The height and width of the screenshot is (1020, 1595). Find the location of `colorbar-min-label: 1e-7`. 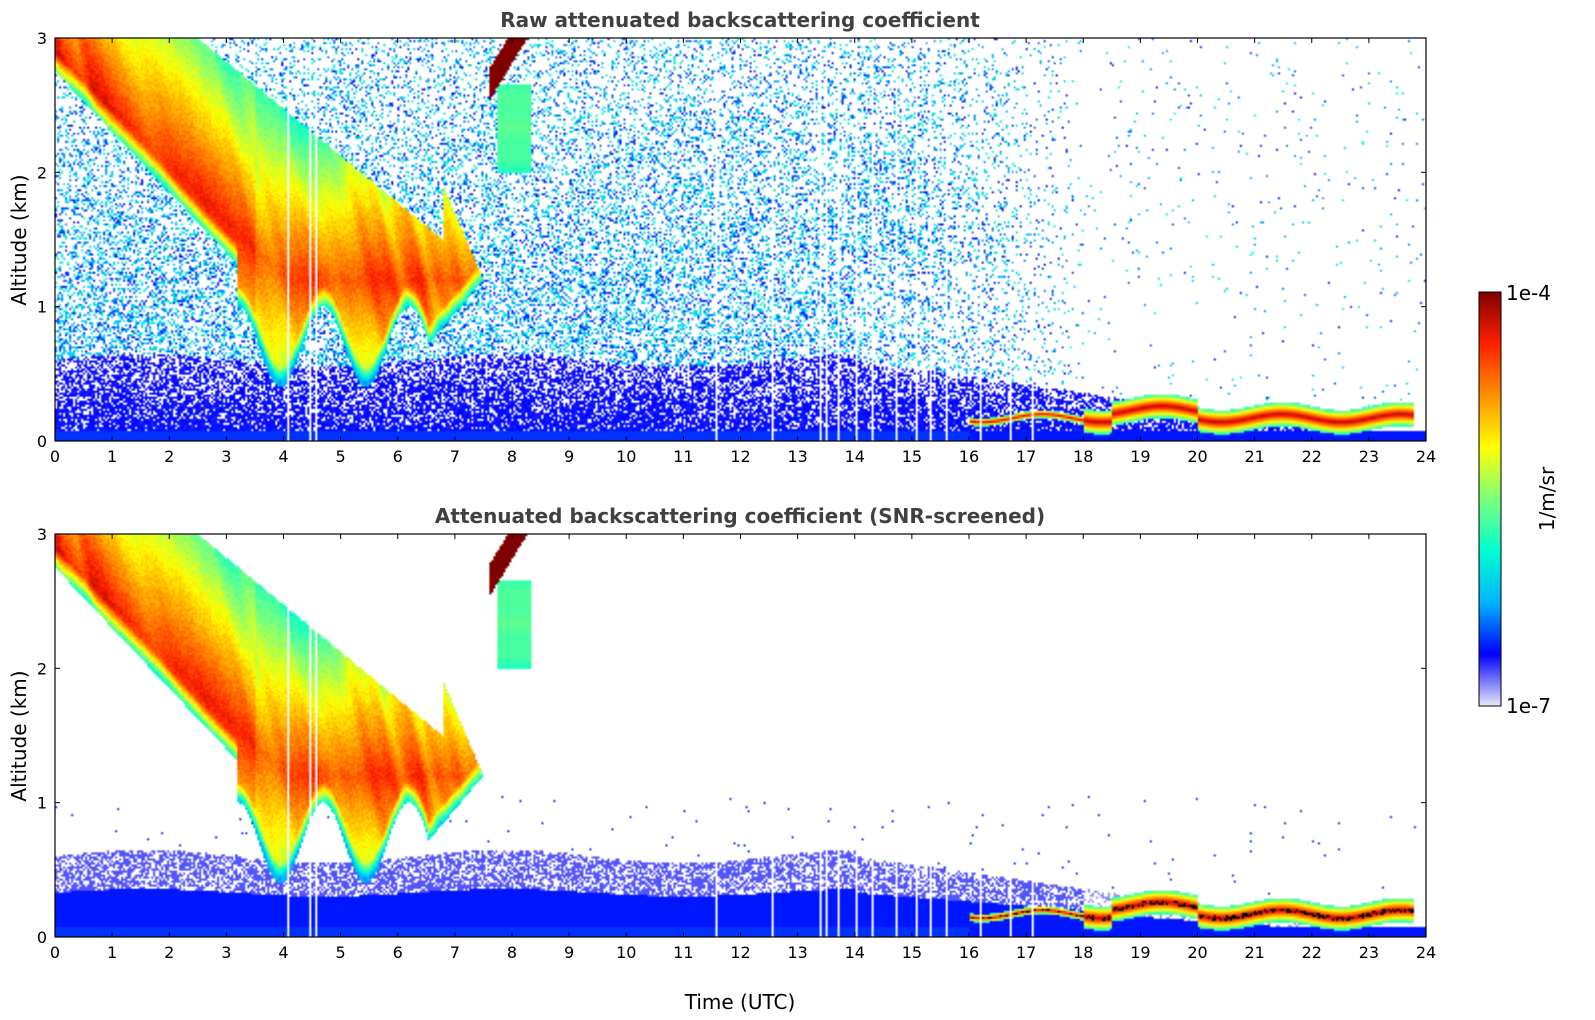

colorbar-min-label: 1e-7 is located at coordinates (1528, 706).